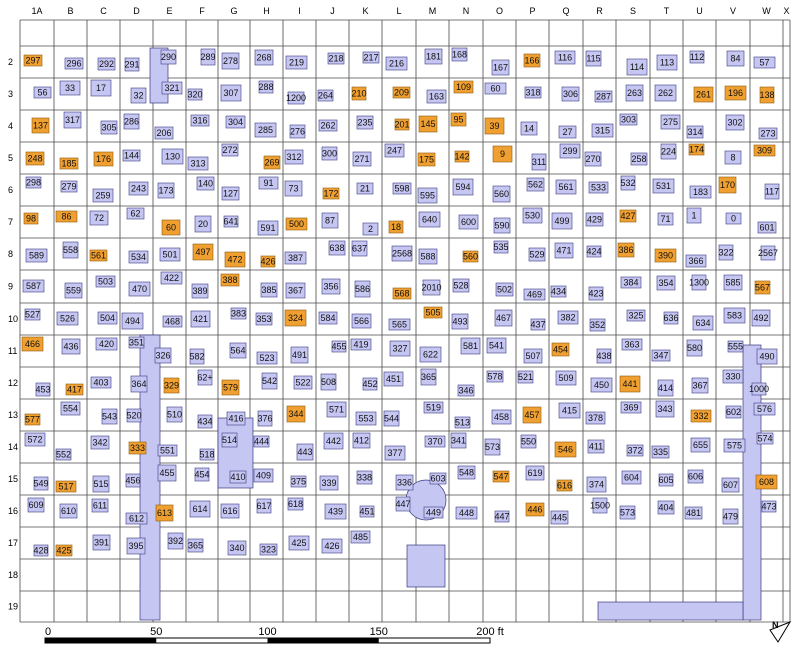 Image resolution: width=805 pixels, height=661 pixels. I want to click on lot-490: 490, so click(767, 356).